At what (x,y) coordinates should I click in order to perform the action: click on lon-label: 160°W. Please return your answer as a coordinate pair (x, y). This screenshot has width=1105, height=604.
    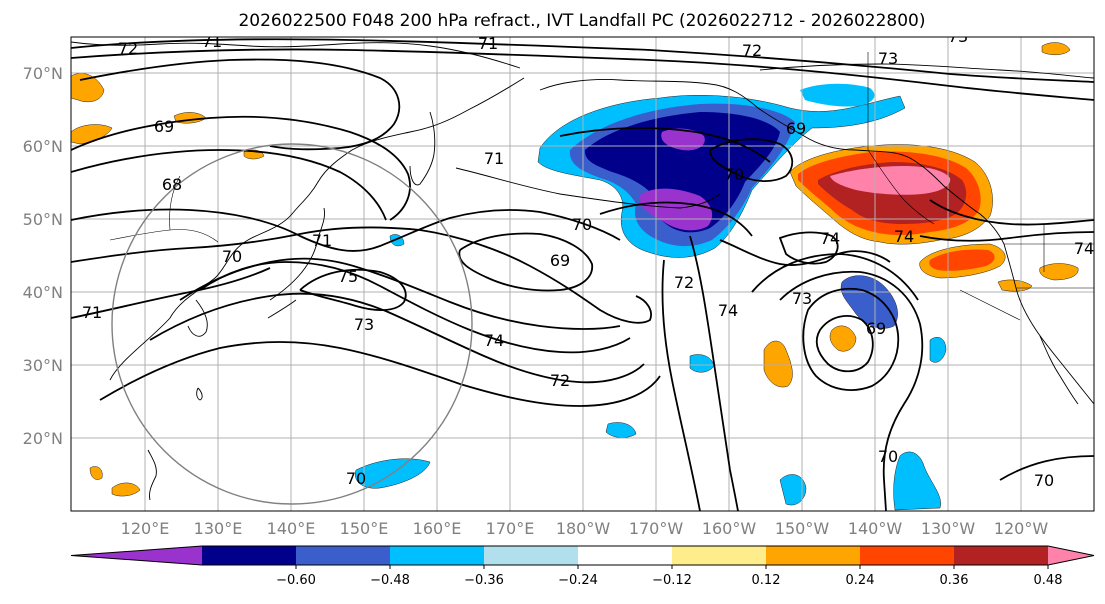
    Looking at the image, I should click on (729, 528).